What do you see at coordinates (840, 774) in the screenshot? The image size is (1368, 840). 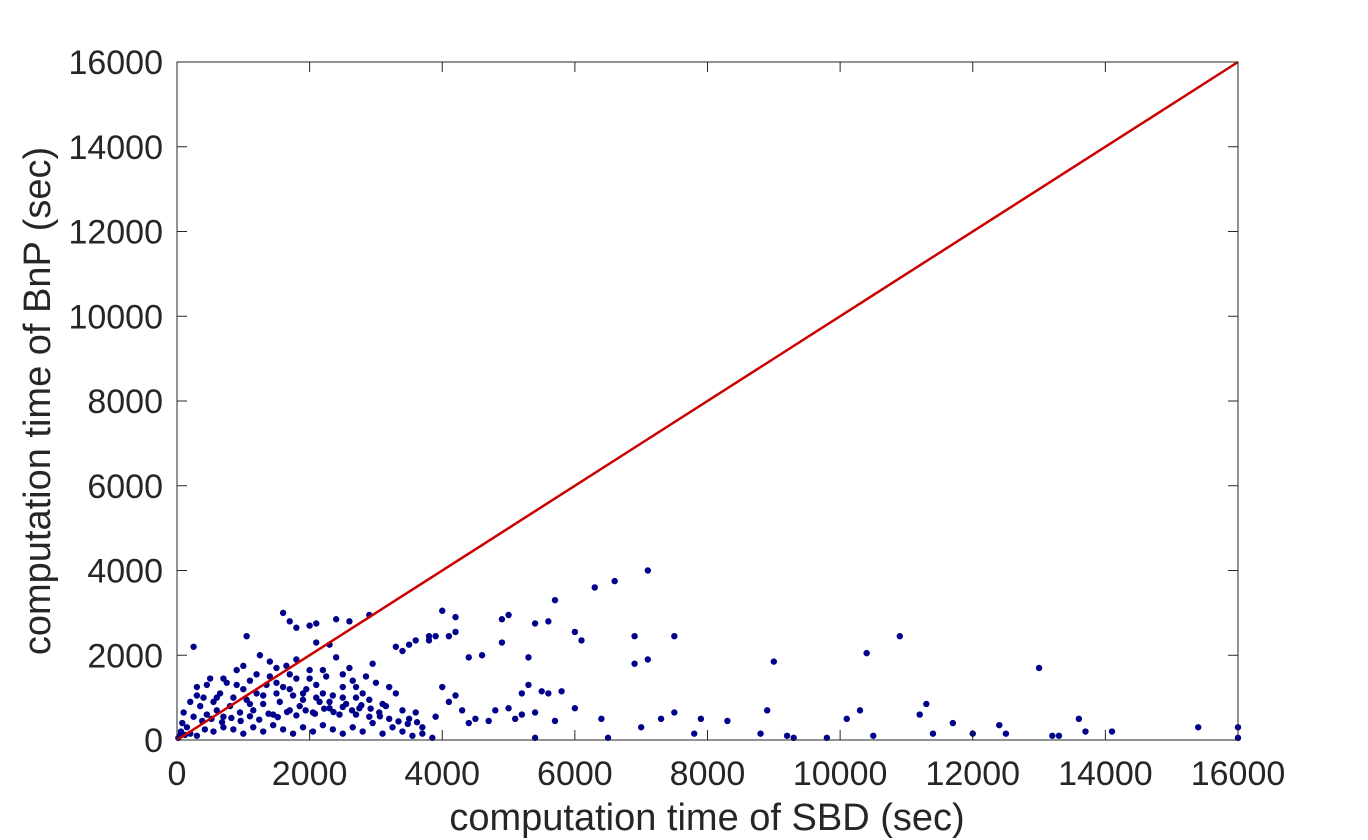 I see `x-tick-label: 10000` at bounding box center [840, 774].